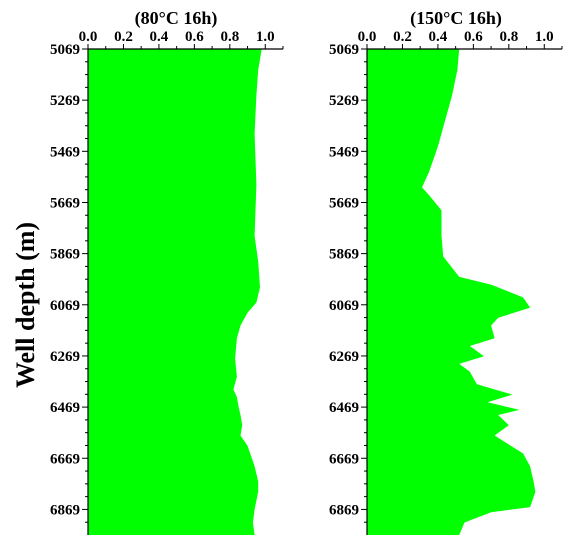 The image size is (579, 540). I want to click on y-tick-label-150c: 6069, so click(344, 306).